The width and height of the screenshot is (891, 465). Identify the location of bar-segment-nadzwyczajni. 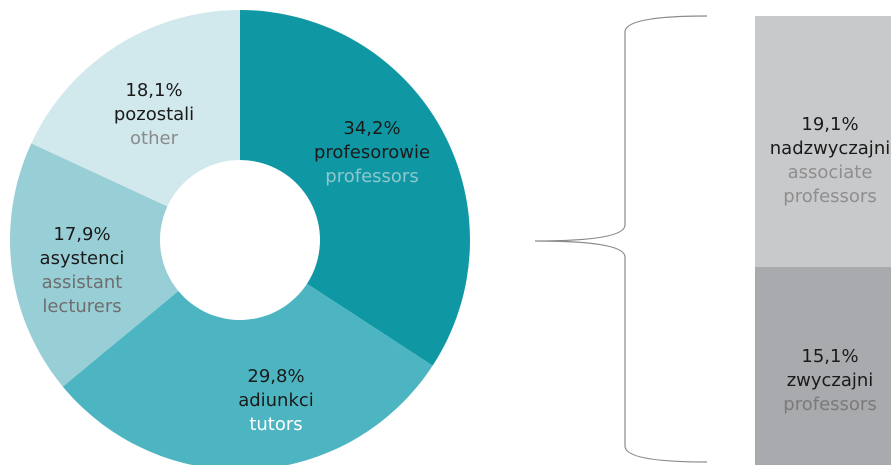
(823, 141).